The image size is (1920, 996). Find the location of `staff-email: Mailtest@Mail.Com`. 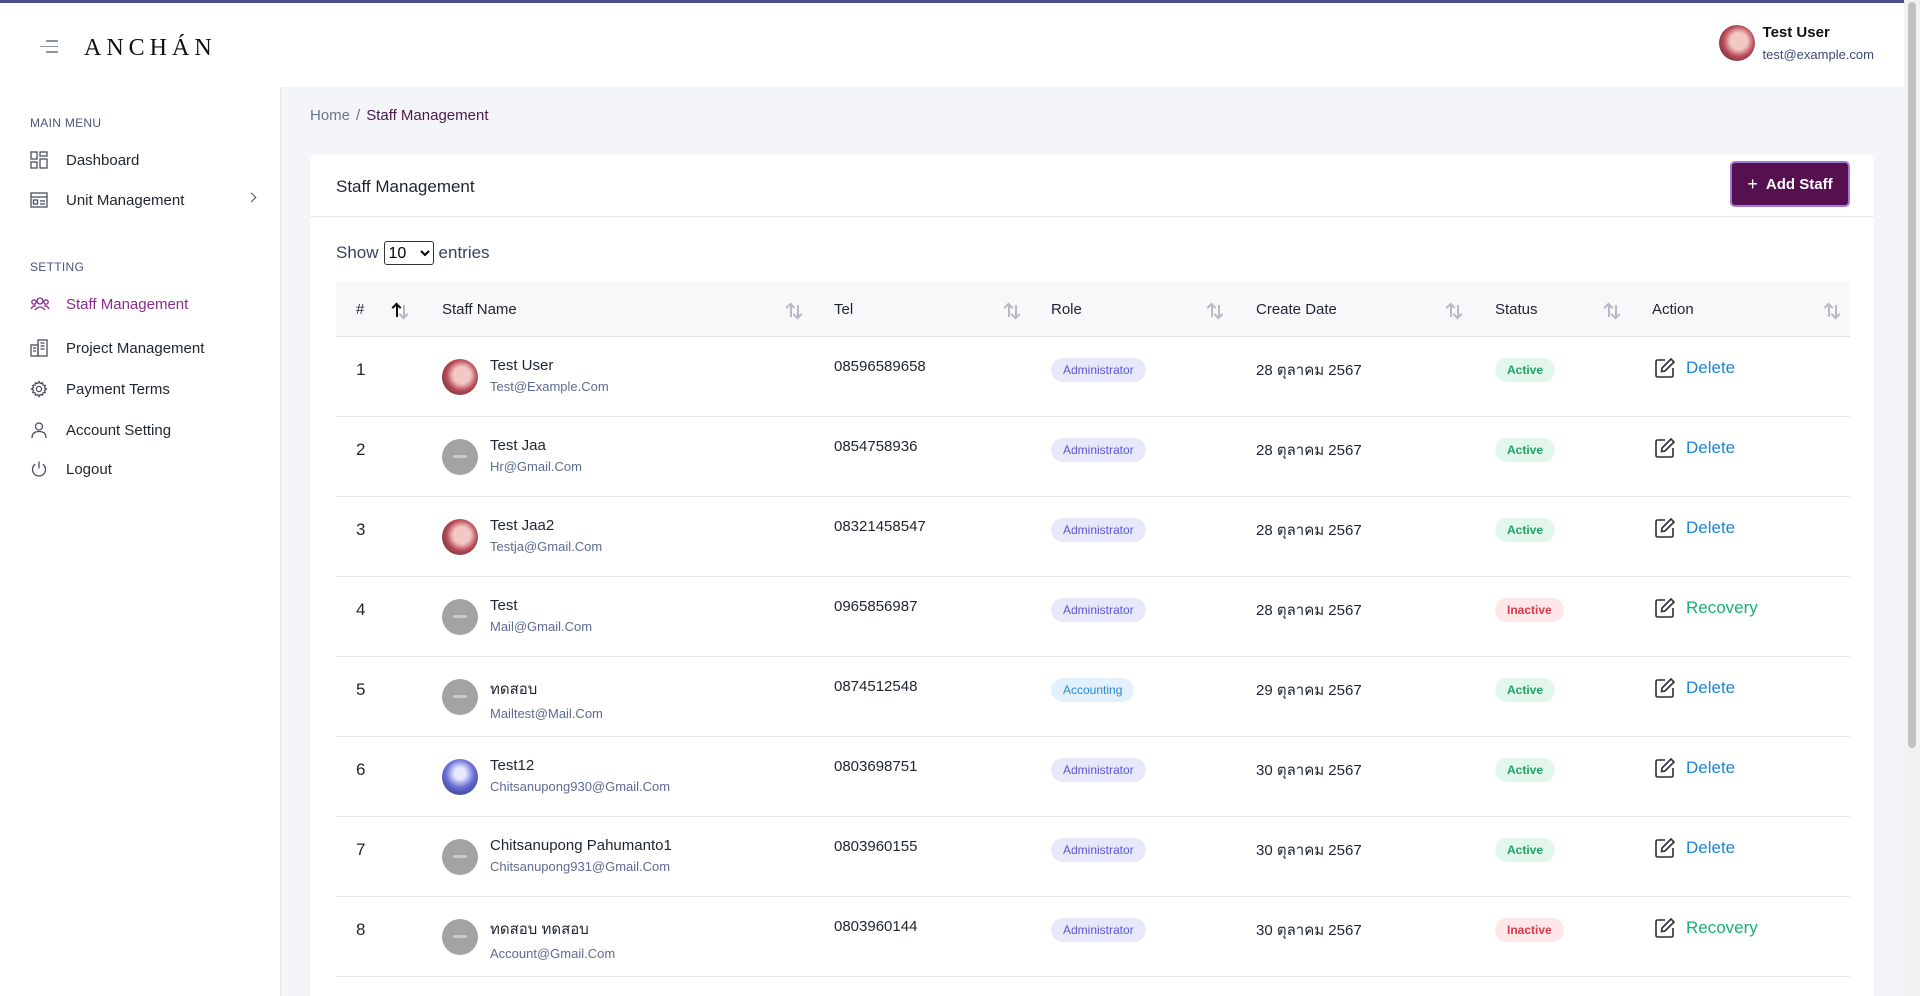

staff-email: Mailtest@Mail.Com is located at coordinates (546, 713).